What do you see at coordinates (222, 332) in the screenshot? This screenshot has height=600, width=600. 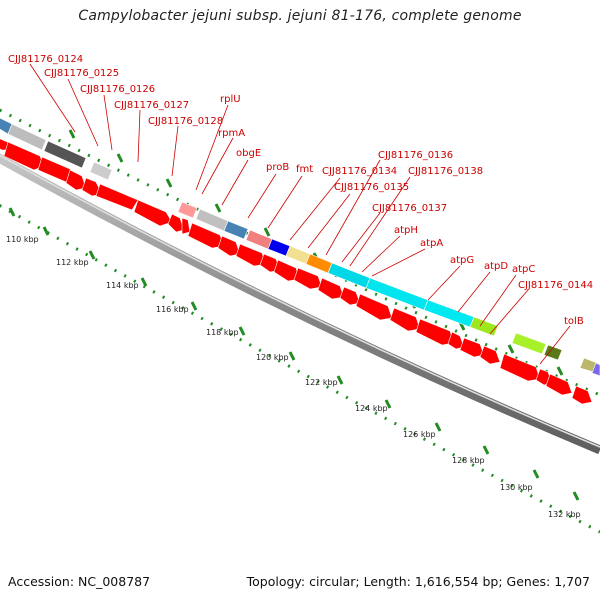 I see `tick-label: 118 kbp` at bounding box center [222, 332].